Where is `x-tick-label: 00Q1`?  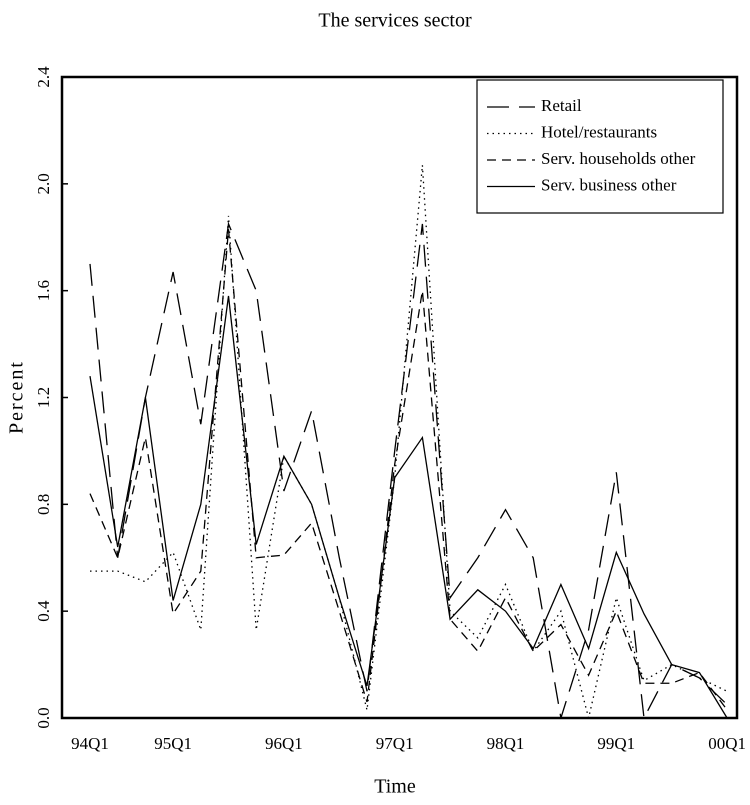 x-tick-label: 00Q1 is located at coordinates (727, 743).